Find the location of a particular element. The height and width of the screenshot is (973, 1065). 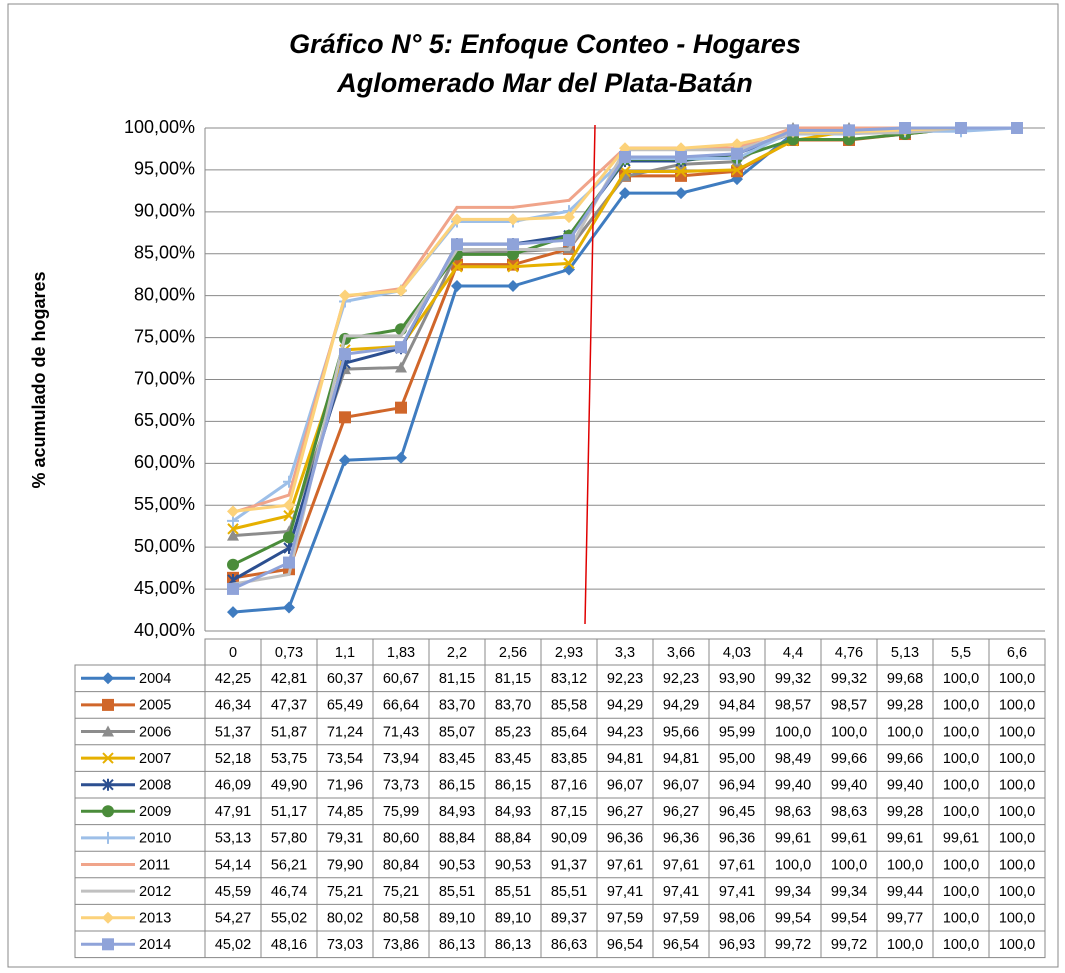

legend-label: 2005 is located at coordinates (155, 706).